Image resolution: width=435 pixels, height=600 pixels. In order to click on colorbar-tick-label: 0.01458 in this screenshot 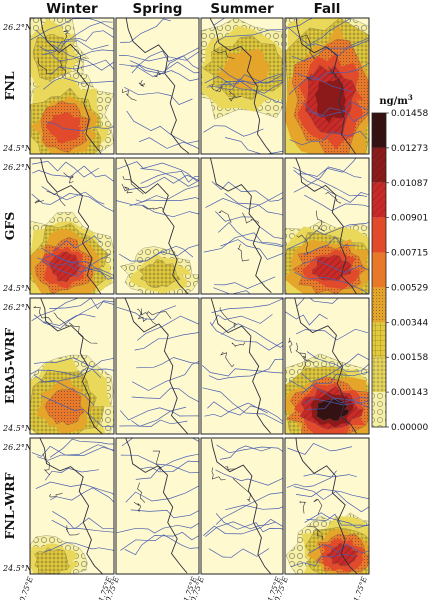, I will do `click(409, 114)`.